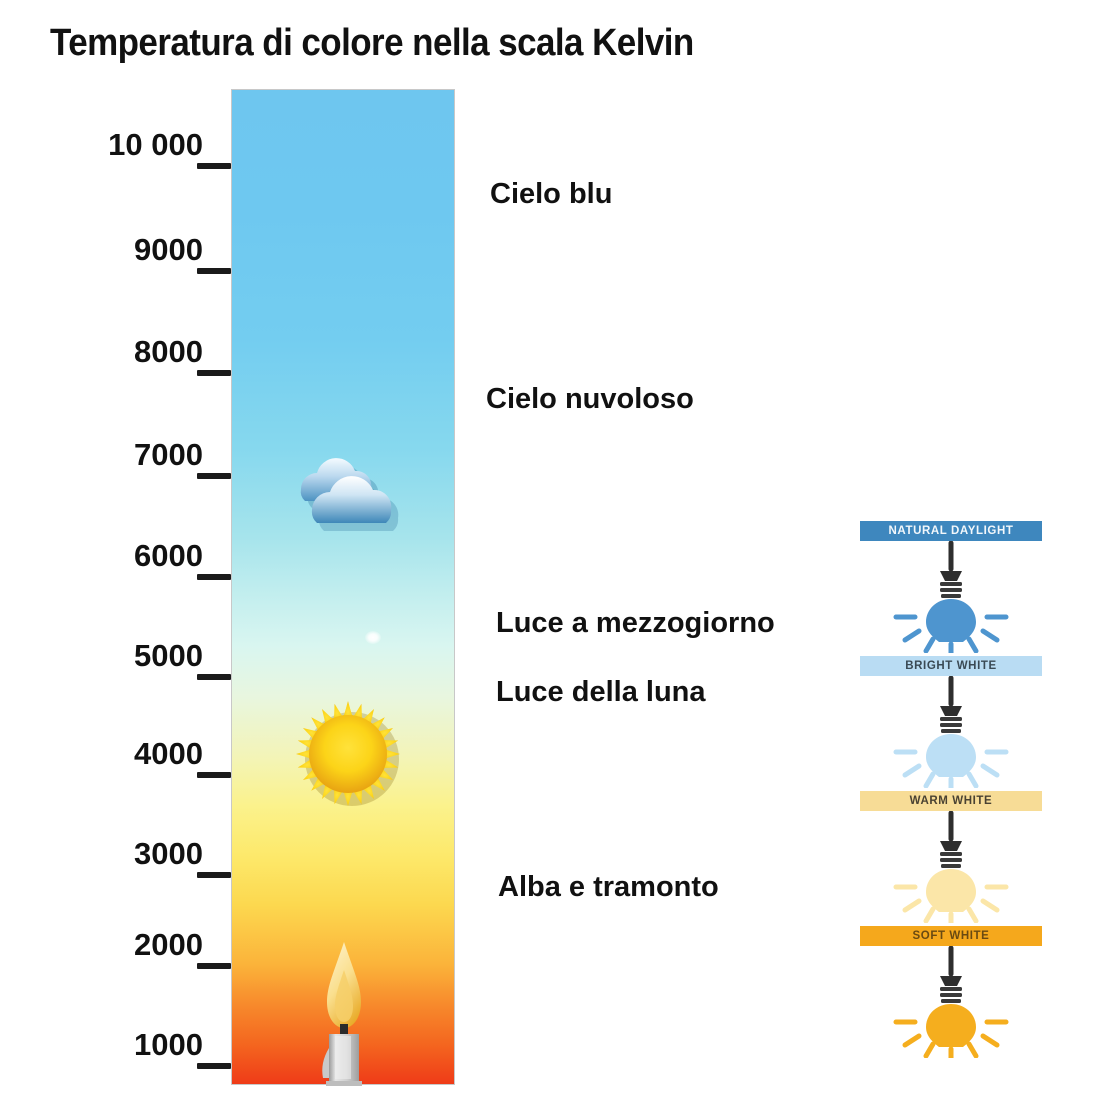 Image resolution: width=1100 pixels, height=1100 pixels. What do you see at coordinates (951, 1003) in the screenshot?
I see `bulb-icon-soft-white` at bounding box center [951, 1003].